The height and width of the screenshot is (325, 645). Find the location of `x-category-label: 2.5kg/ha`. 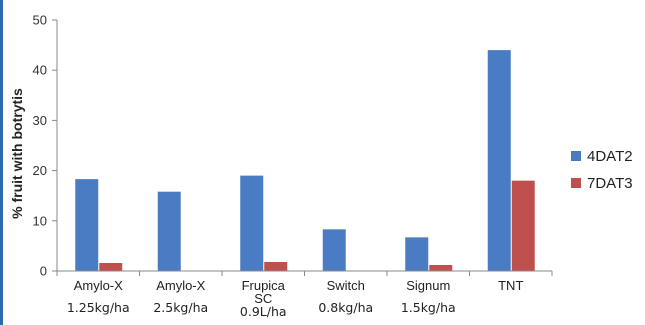

x-category-label: 2.5kg/ha is located at coordinates (180, 307).